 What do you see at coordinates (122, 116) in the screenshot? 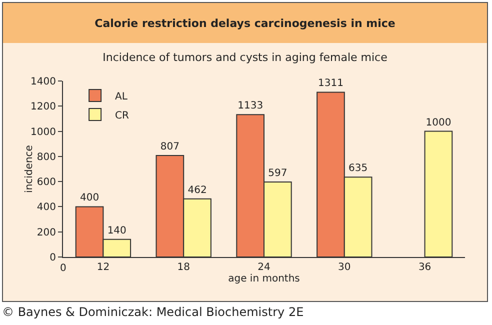
I see `legend-label: CR` at bounding box center [122, 116].